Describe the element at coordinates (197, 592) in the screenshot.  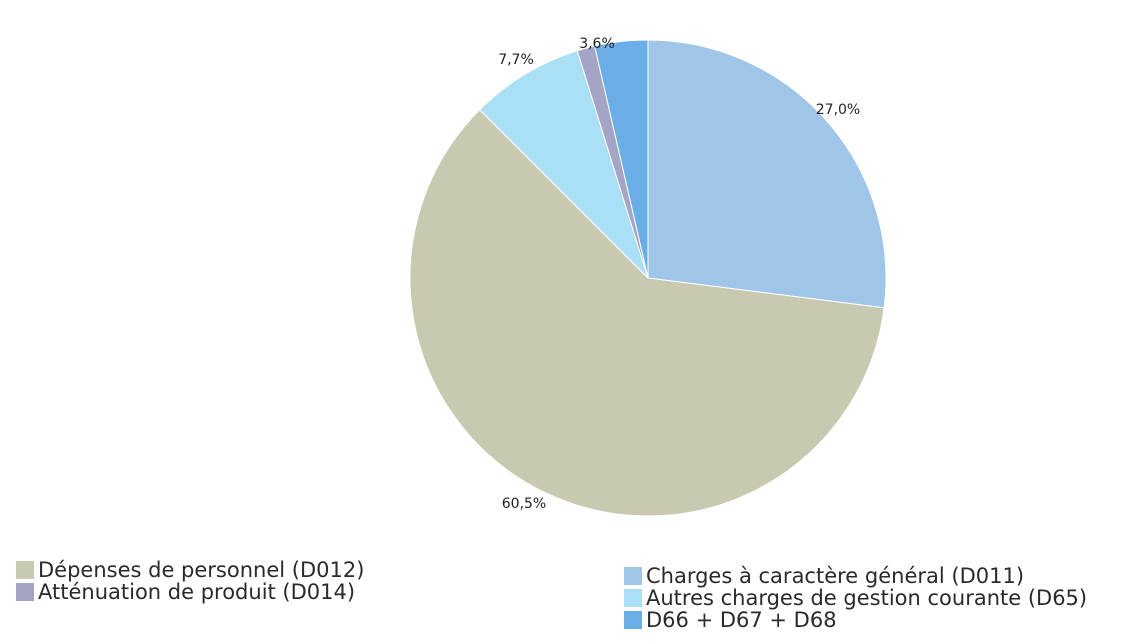
I see `legend-label: Atténuation de produit (D014)` at that location.